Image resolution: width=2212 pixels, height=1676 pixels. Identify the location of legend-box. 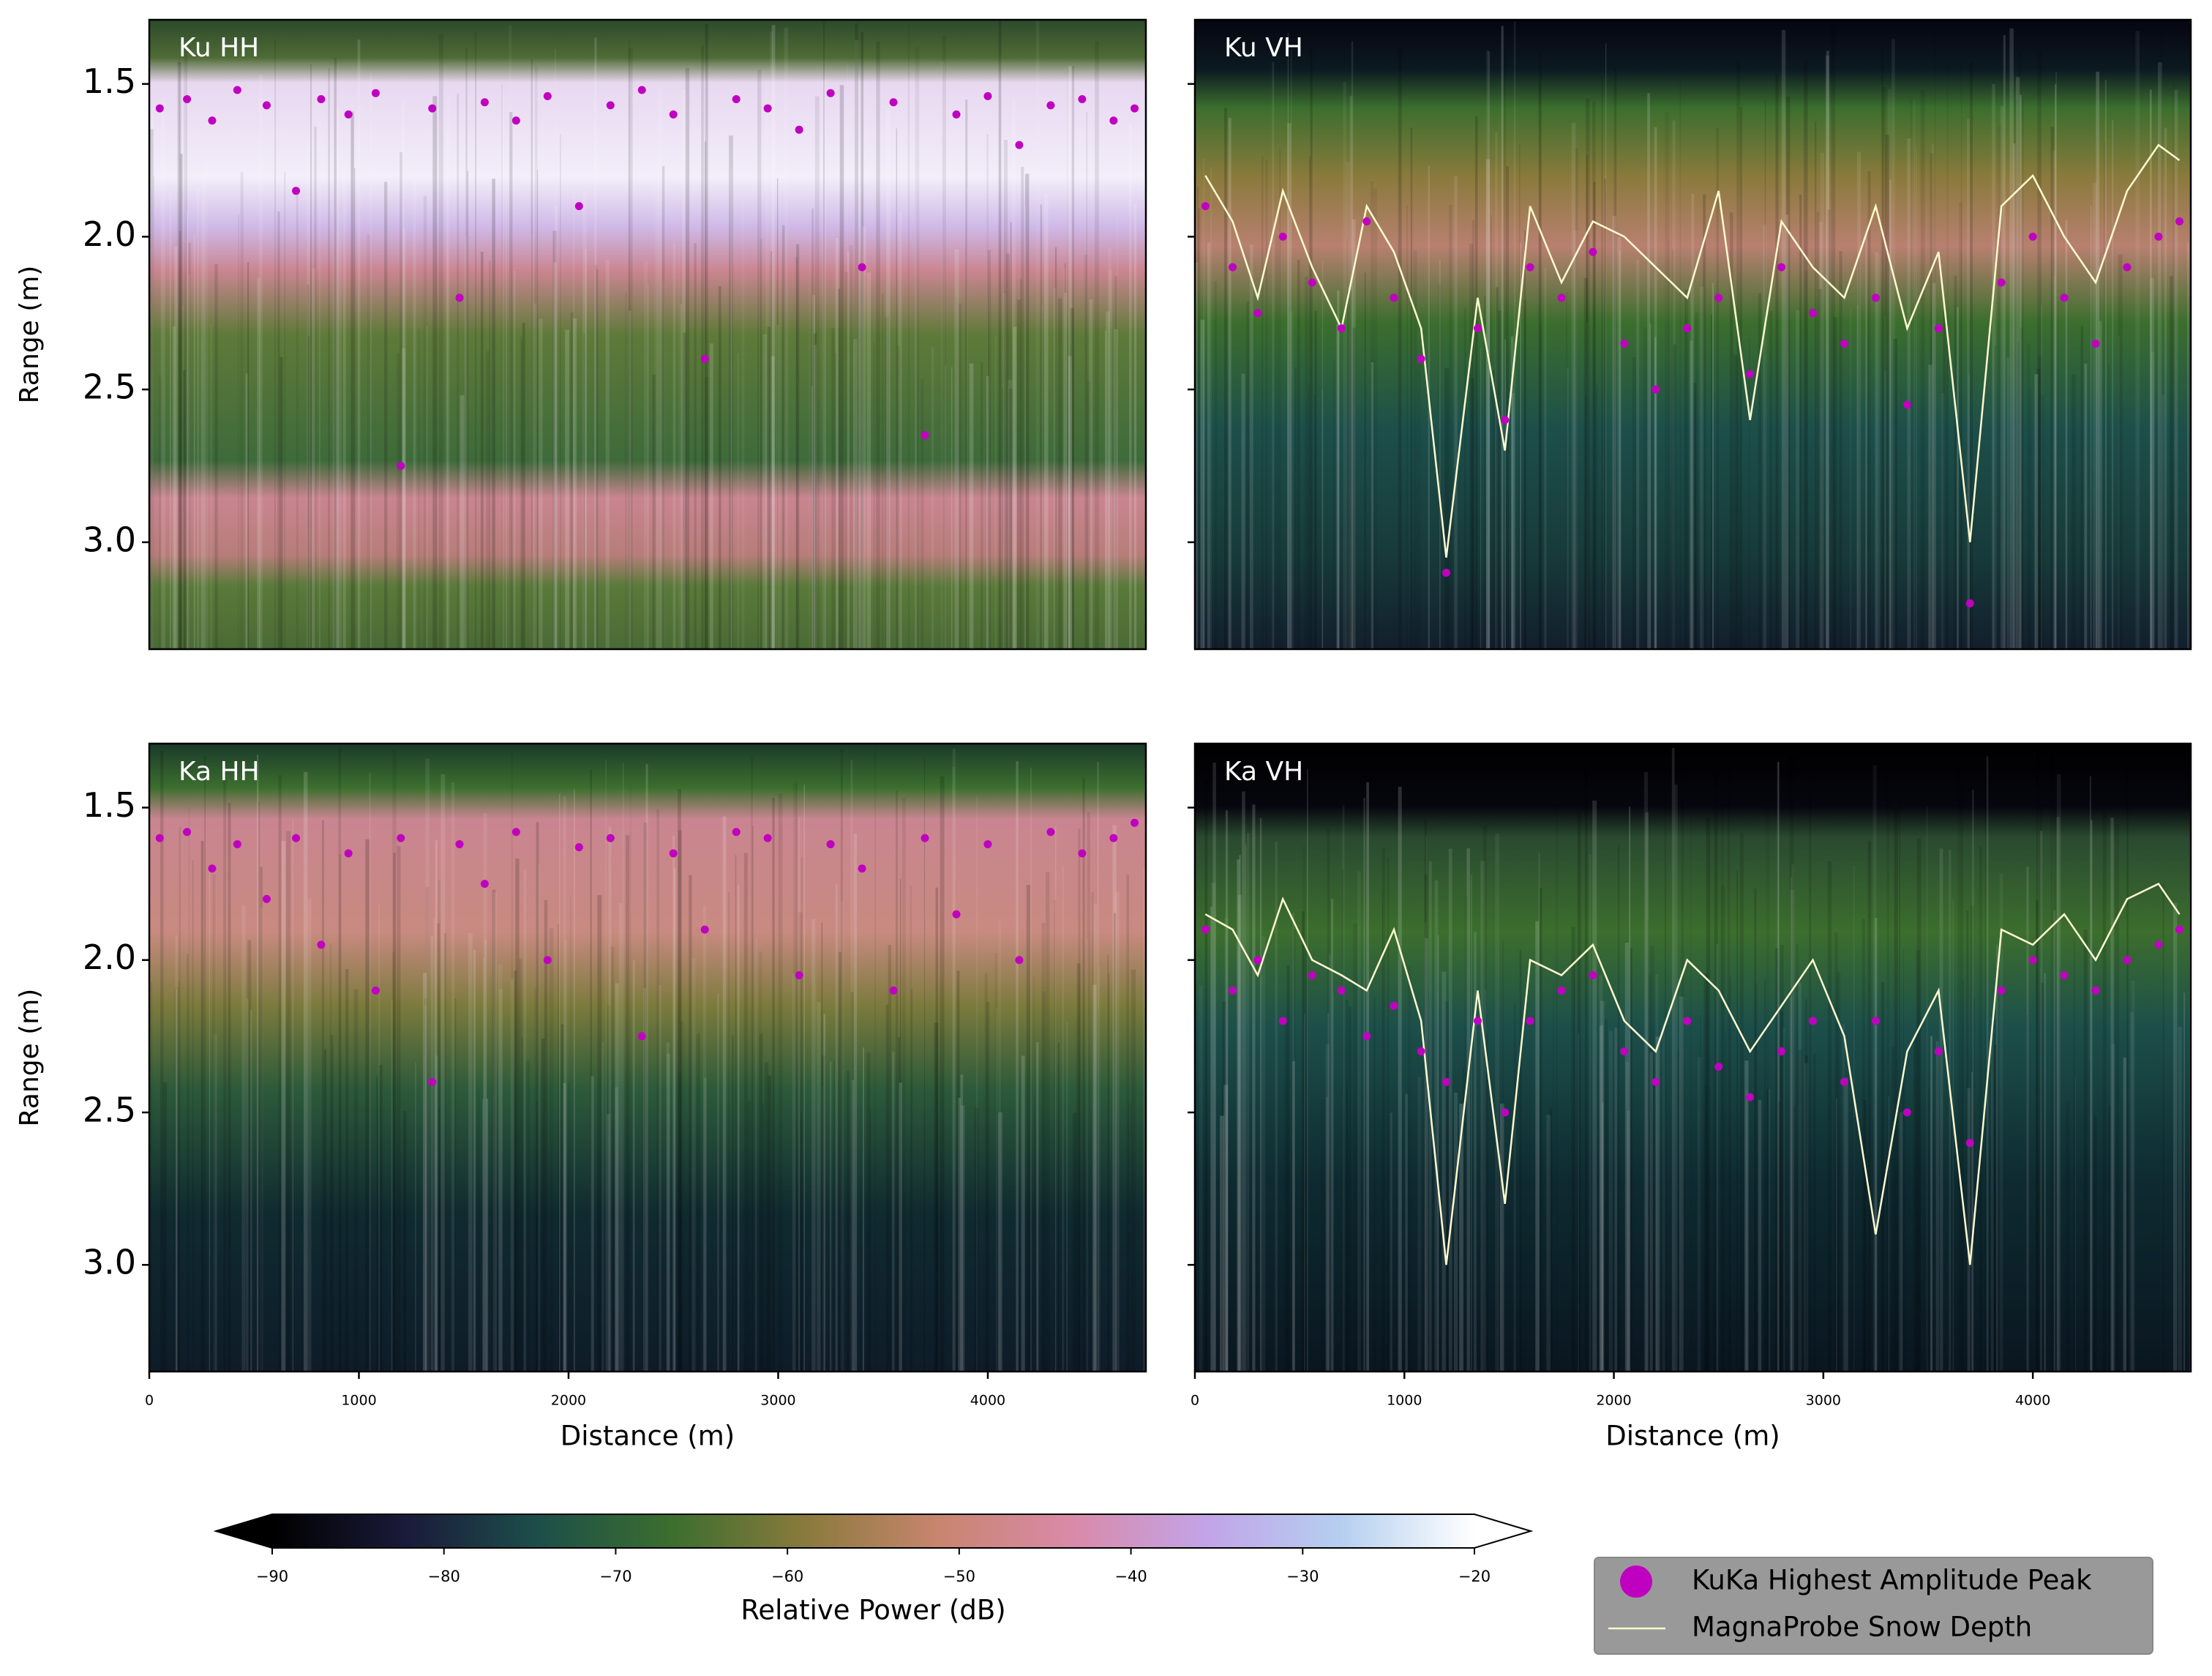
(1873, 1606).